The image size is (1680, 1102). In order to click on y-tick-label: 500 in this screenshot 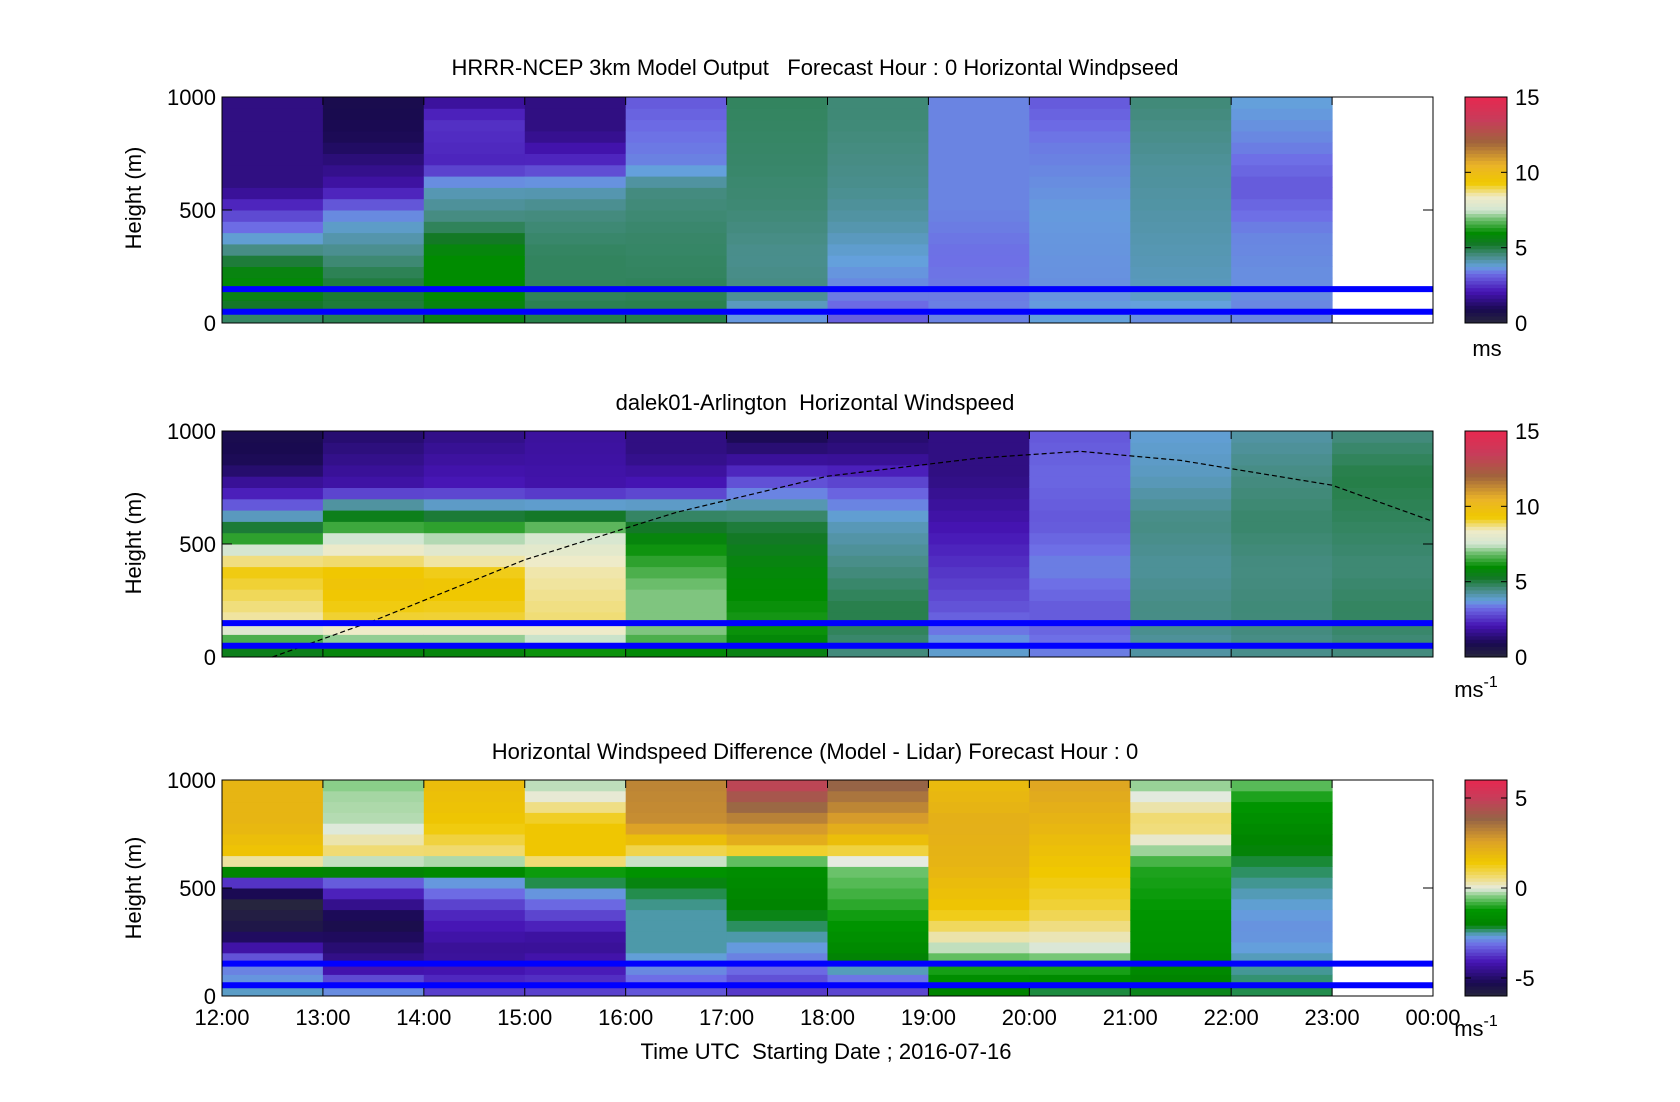, I will do `click(197, 210)`.